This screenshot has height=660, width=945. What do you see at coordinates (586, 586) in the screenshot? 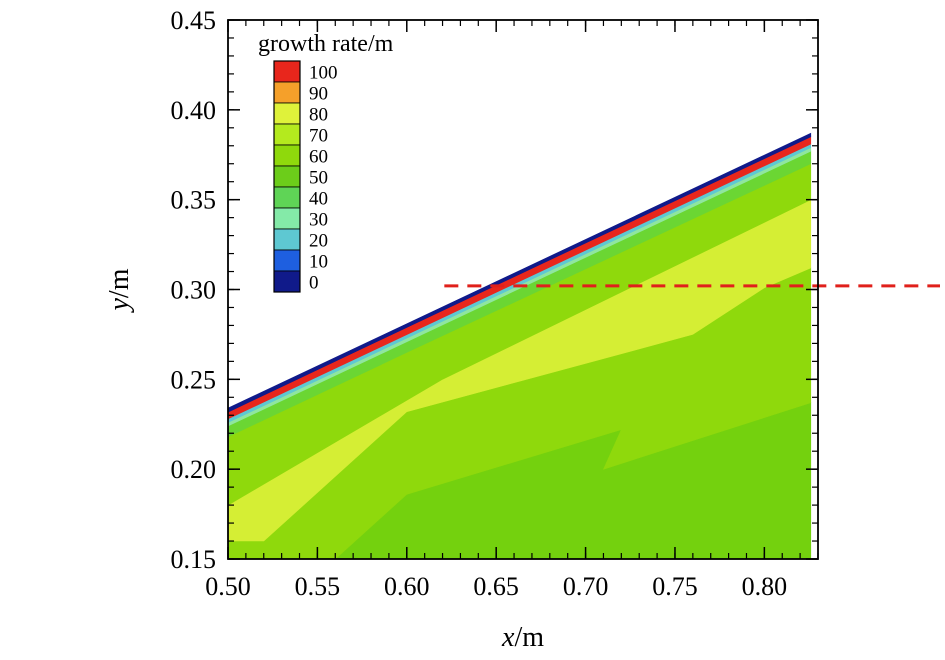
I see `x-tick-label: 0.70` at bounding box center [586, 586].